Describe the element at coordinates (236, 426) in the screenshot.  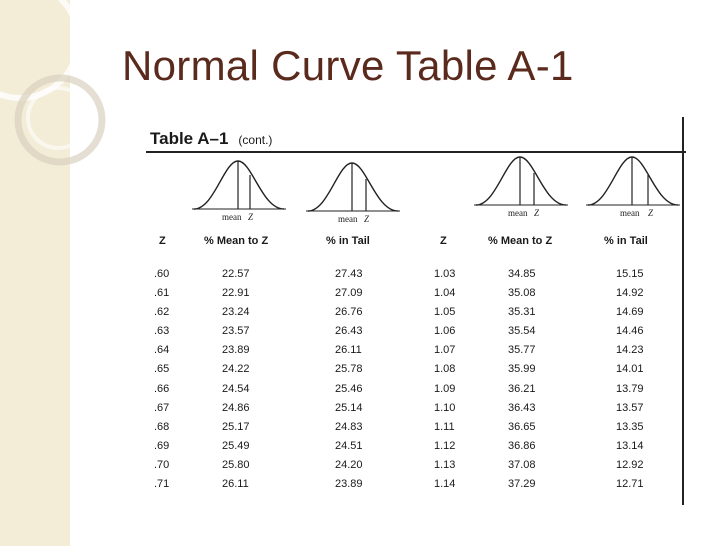
I see `table-cell: 25.17` at that location.